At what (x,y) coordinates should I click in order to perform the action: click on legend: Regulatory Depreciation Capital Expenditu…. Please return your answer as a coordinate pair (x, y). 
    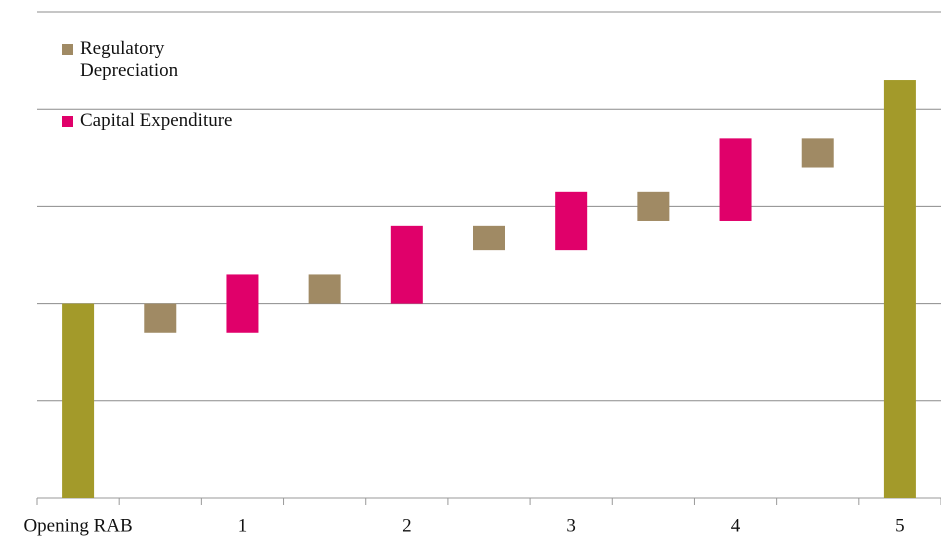
    Looking at the image, I should click on (162, 99).